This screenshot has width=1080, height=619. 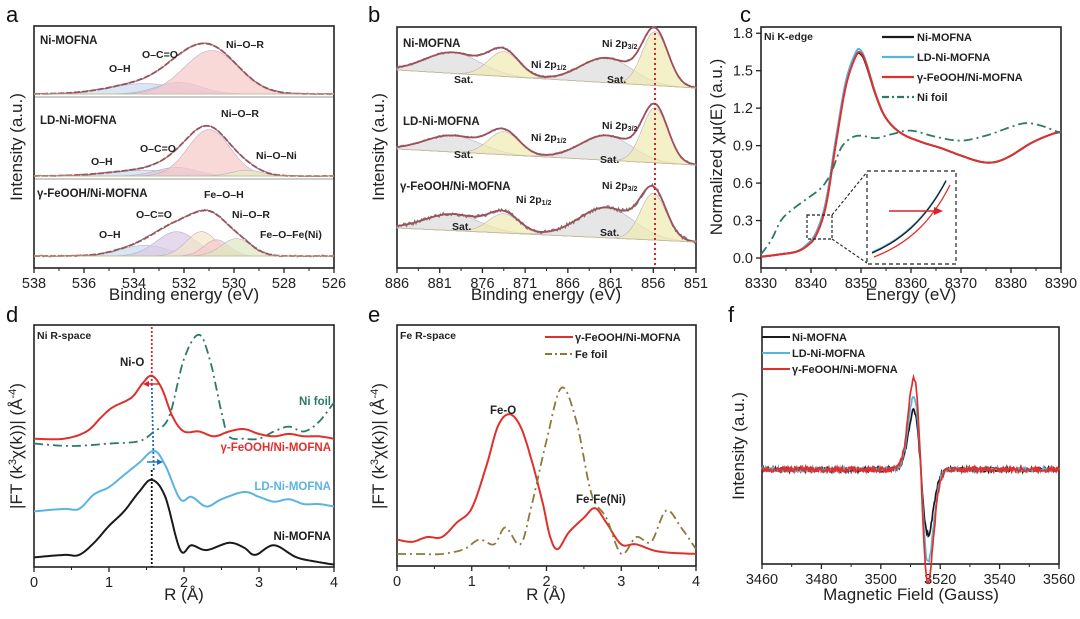 What do you see at coordinates (761, 284) in the screenshot?
I see `c-x-tick-label: 8330` at bounding box center [761, 284].